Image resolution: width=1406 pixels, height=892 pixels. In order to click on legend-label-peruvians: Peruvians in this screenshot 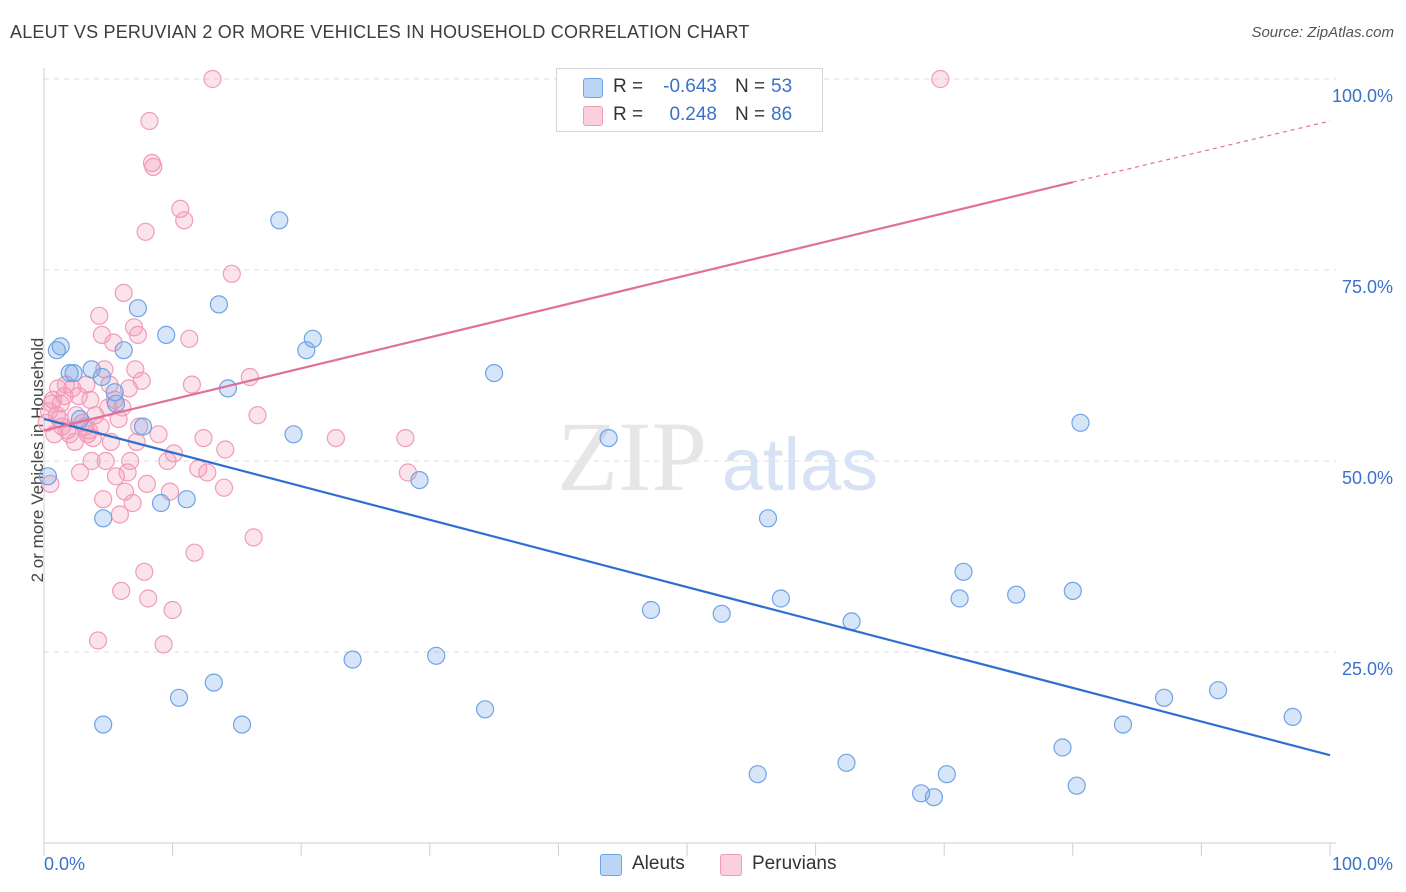, I will do `click(794, 863)`.